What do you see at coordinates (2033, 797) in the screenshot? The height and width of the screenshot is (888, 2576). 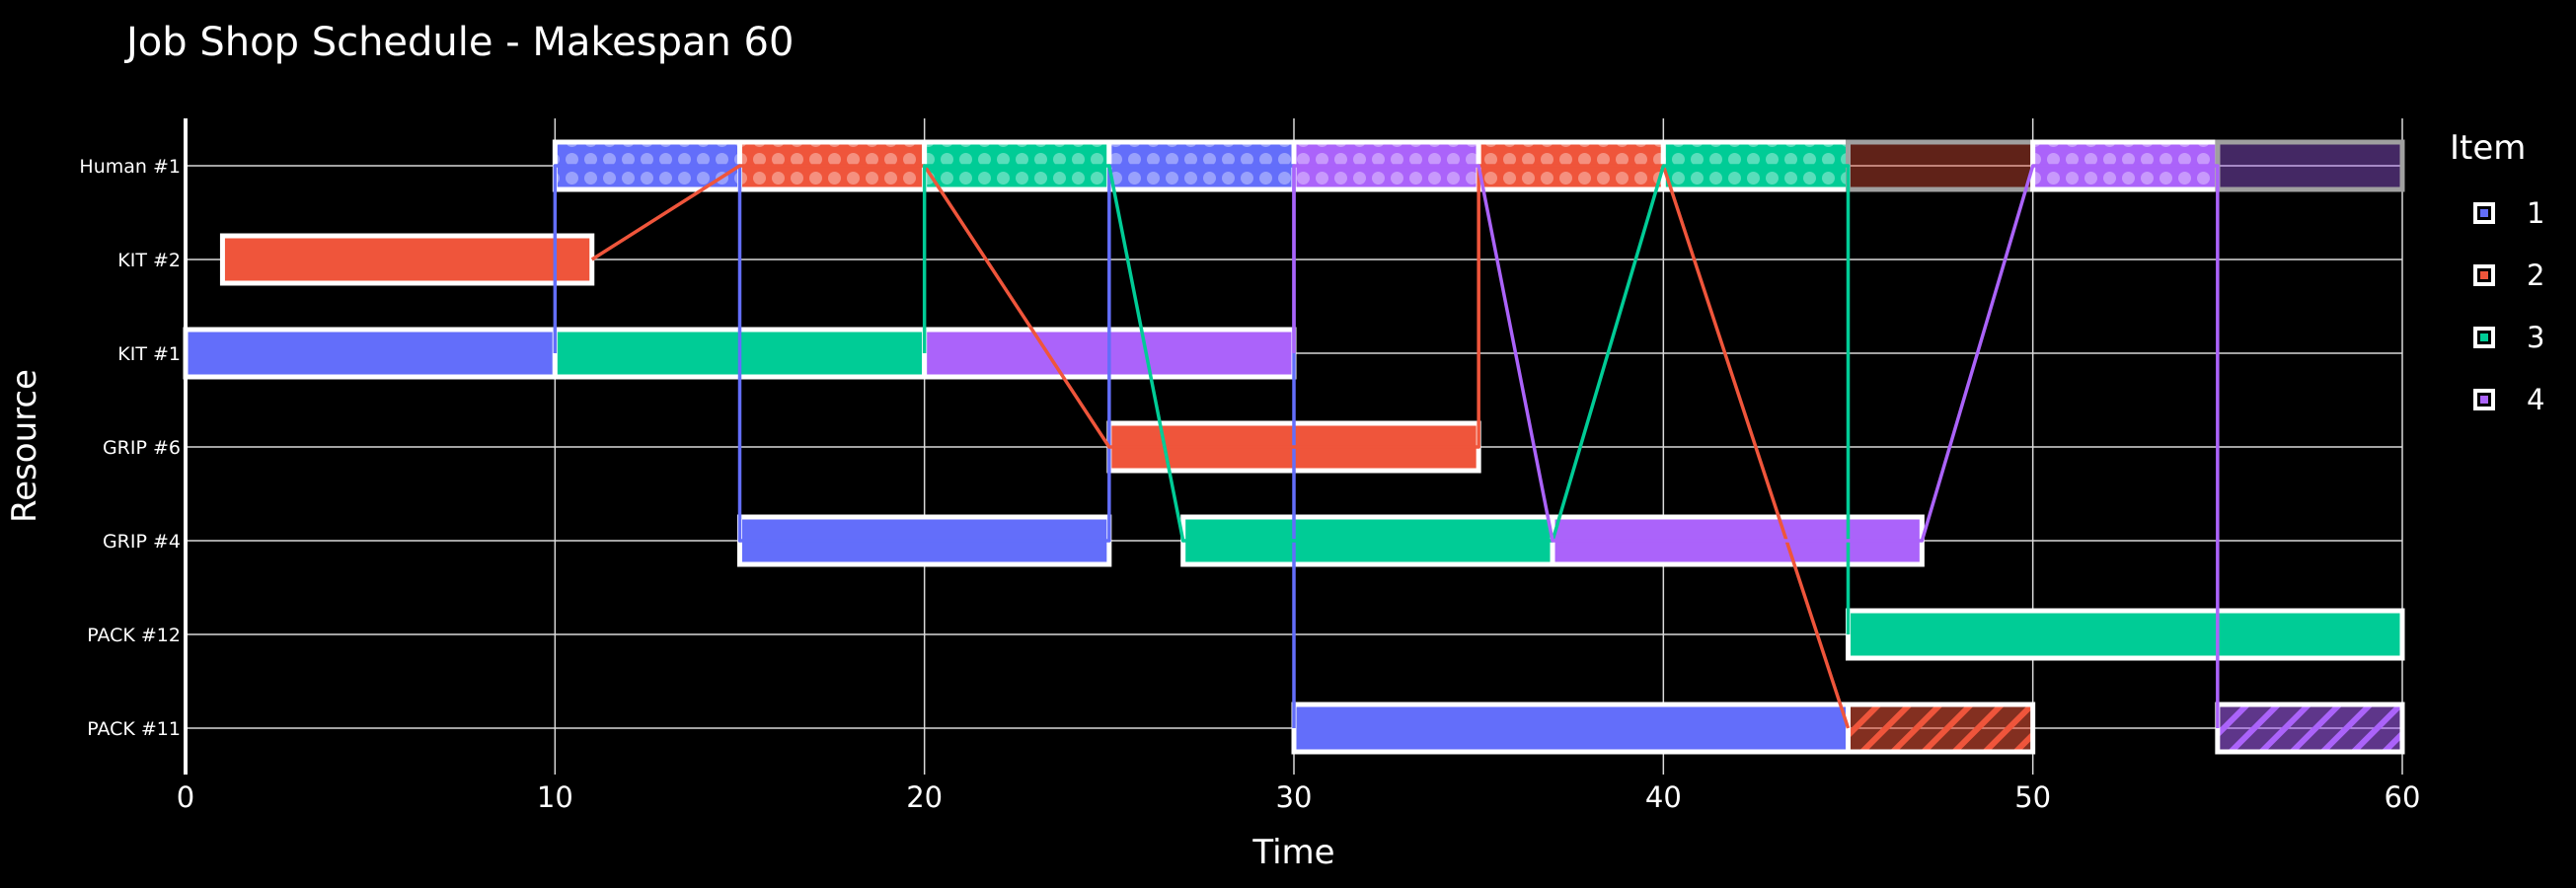 I see `x-tick-label: 50` at bounding box center [2033, 797].